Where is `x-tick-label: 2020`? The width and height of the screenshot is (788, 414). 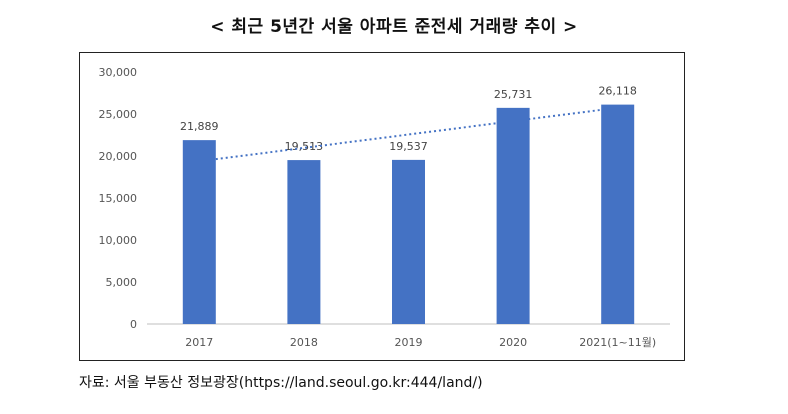
x-tick-label: 2020 is located at coordinates (513, 342).